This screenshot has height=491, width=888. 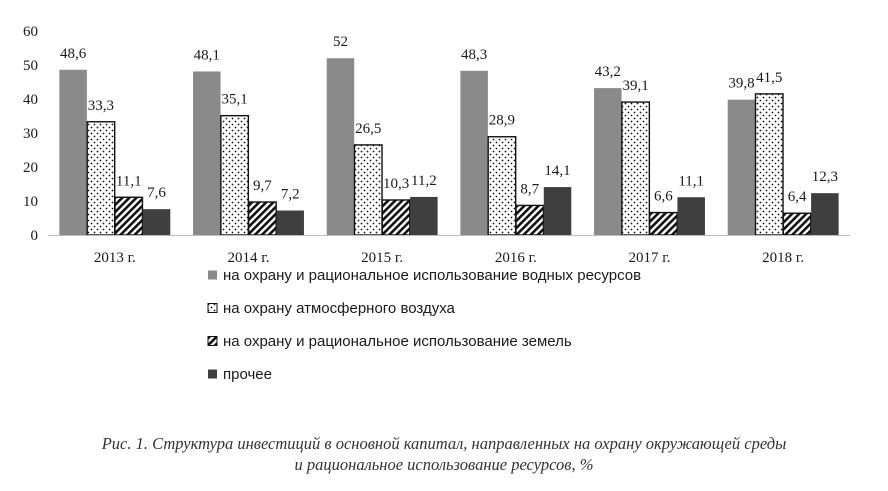 I want to click on bar-value-label: 10,3, so click(x=396, y=184).